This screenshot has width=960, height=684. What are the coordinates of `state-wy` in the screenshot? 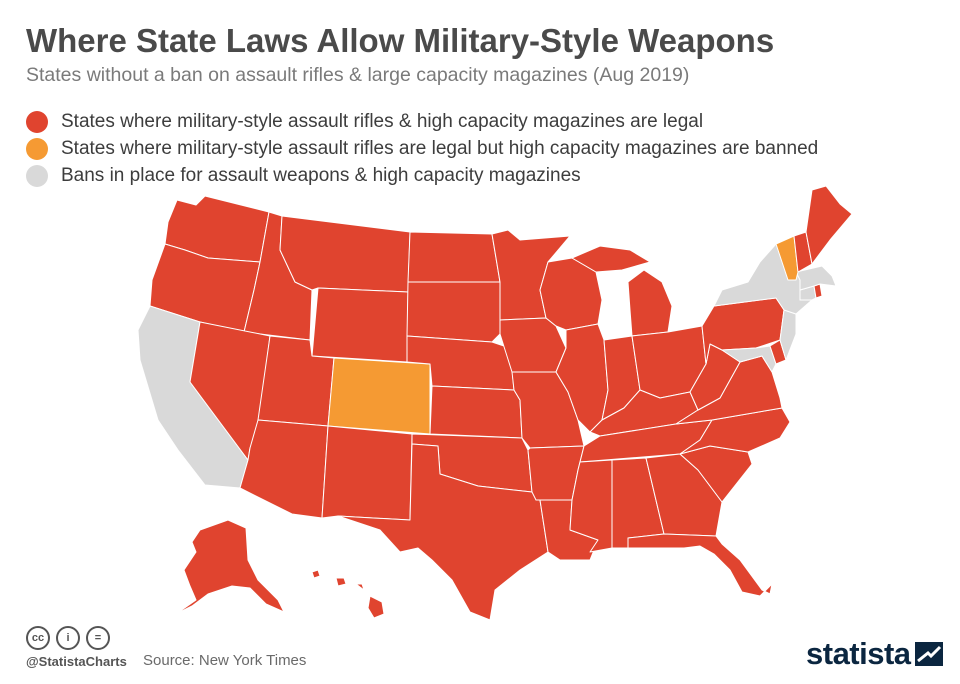 It's located at (360, 325).